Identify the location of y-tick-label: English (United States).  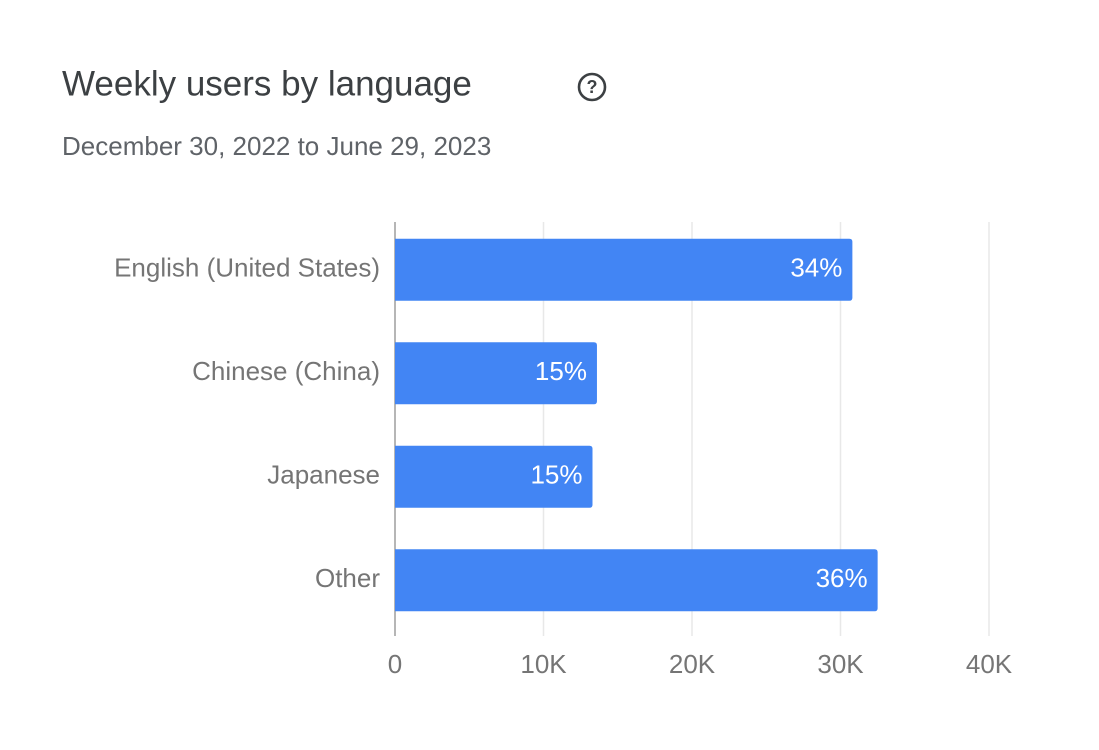
(247, 268).